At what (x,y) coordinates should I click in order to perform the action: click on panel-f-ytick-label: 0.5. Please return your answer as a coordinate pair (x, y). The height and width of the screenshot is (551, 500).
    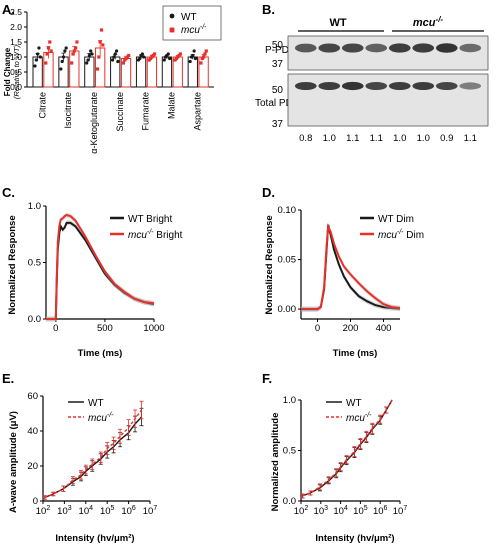
    Looking at the image, I should click on (289, 451).